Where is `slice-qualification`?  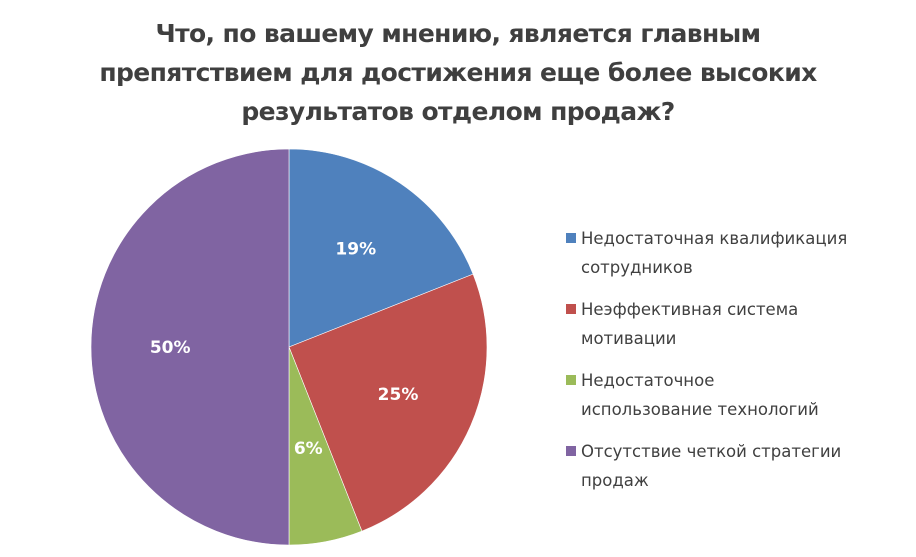
slice-qualification is located at coordinates (381, 248).